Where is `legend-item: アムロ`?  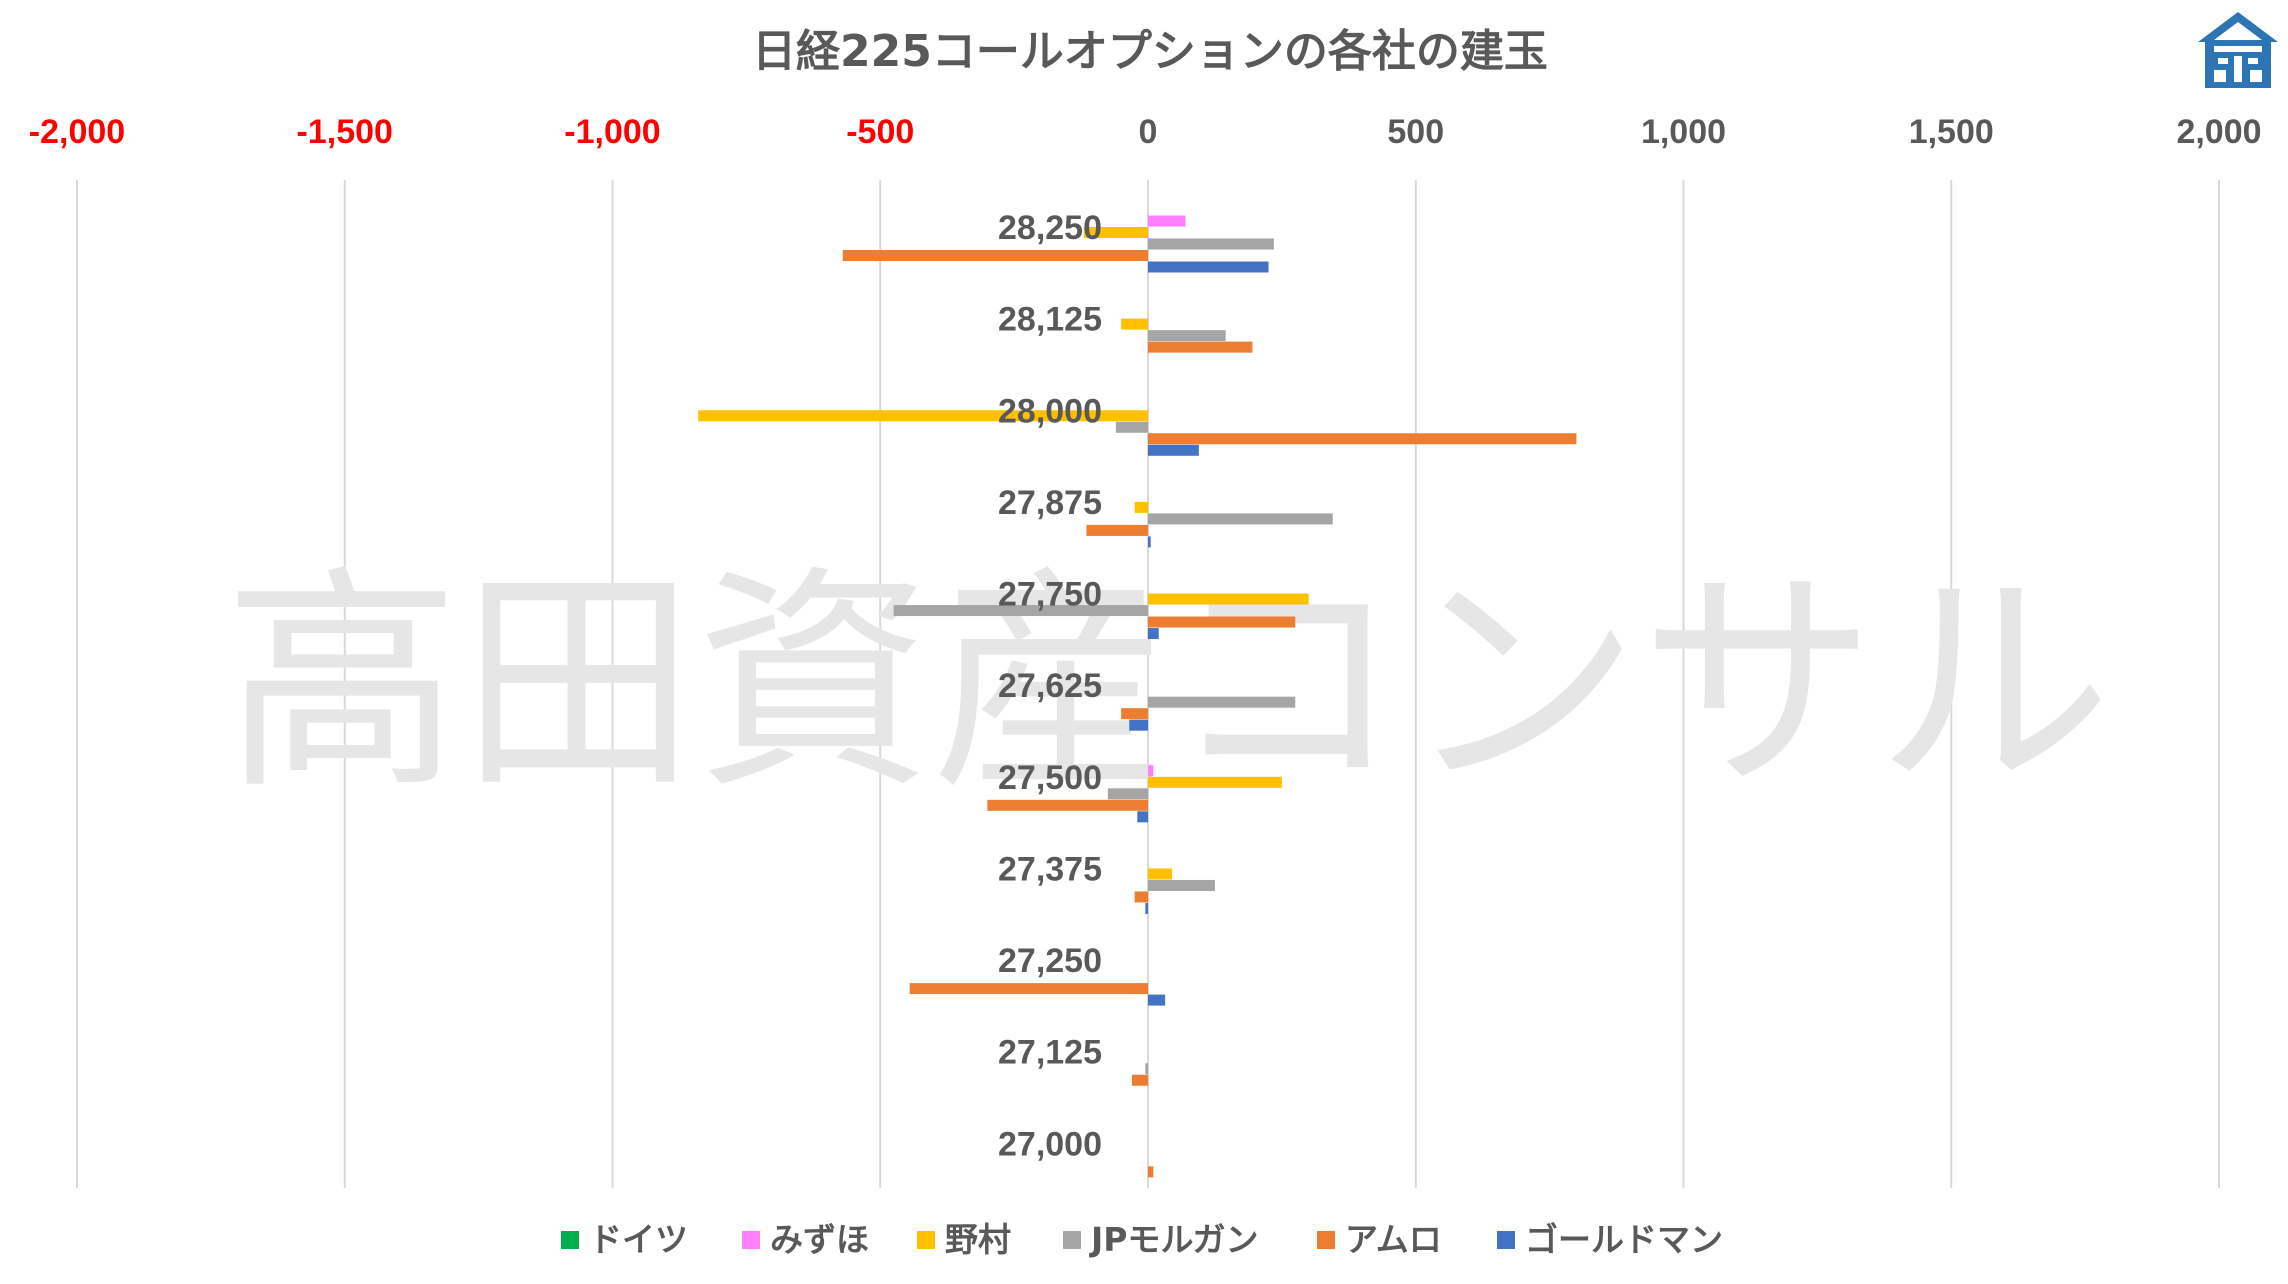
legend-item: アムロ is located at coordinates (1379, 1239).